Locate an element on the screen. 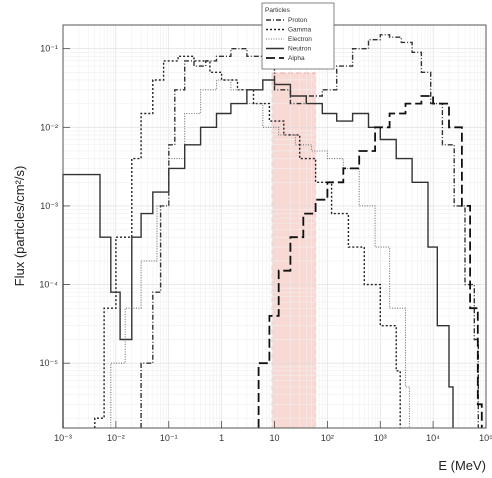 This screenshot has height=478, width=492. x-axis-title: E (MeV) is located at coordinates (462, 465).